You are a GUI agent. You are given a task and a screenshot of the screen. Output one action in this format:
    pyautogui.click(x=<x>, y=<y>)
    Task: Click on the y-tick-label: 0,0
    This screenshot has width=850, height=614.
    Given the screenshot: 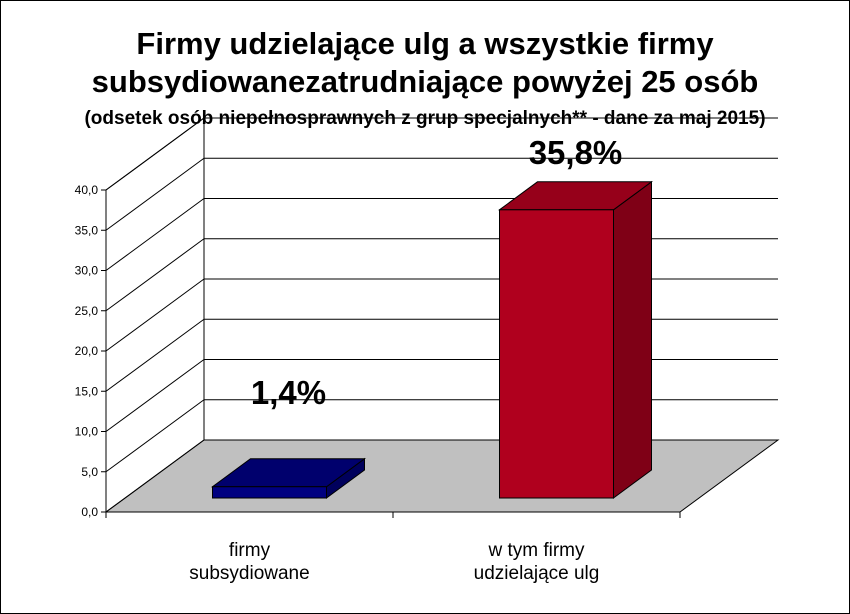 What is the action you would take?
    pyautogui.click(x=89, y=512)
    